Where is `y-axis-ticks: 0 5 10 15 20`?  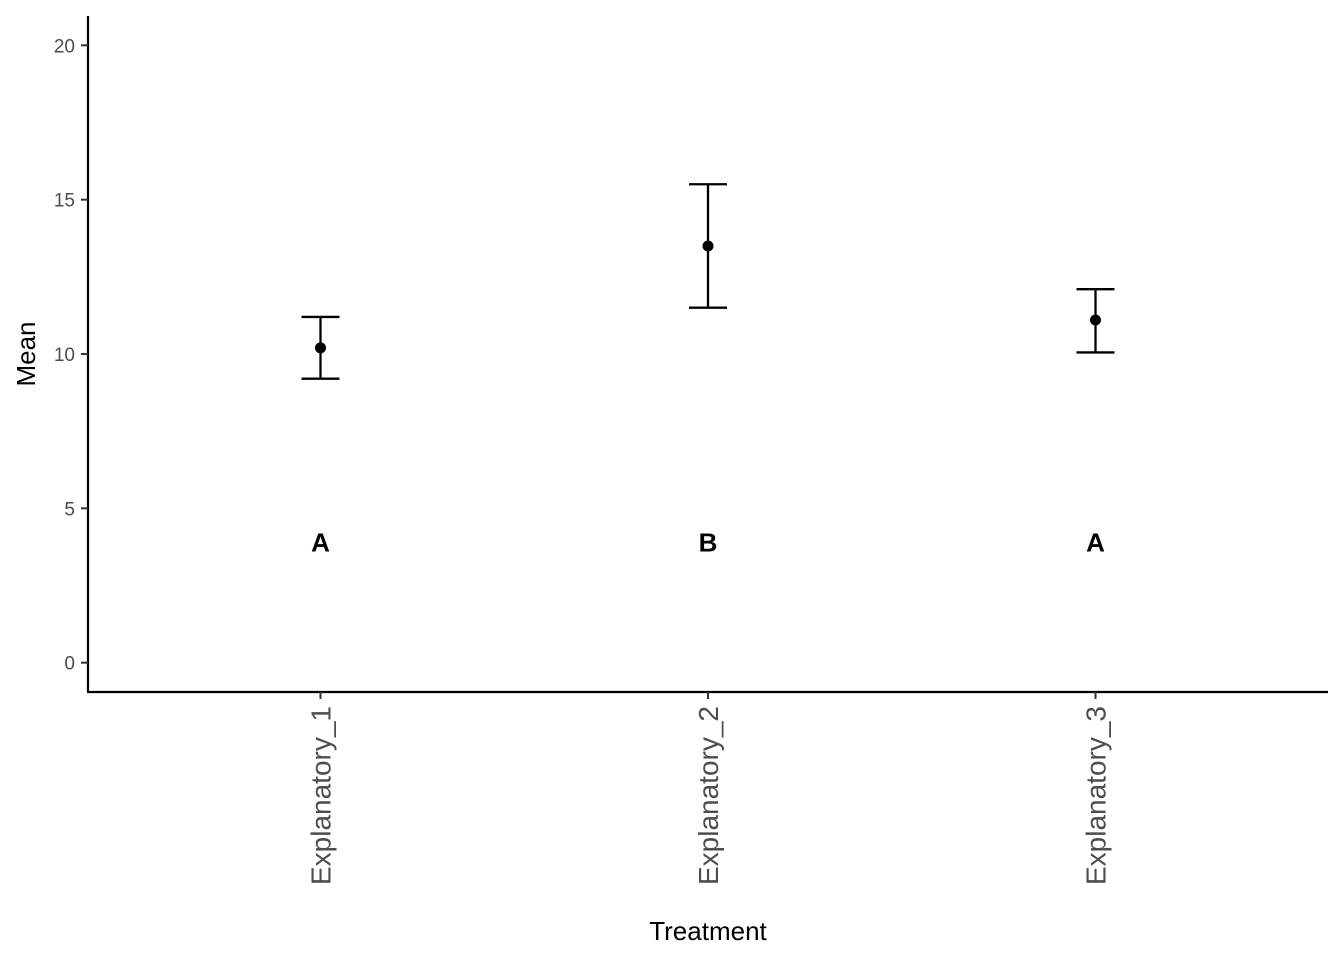
y-axis-ticks: 0 5 10 15 20 is located at coordinates (71, 355).